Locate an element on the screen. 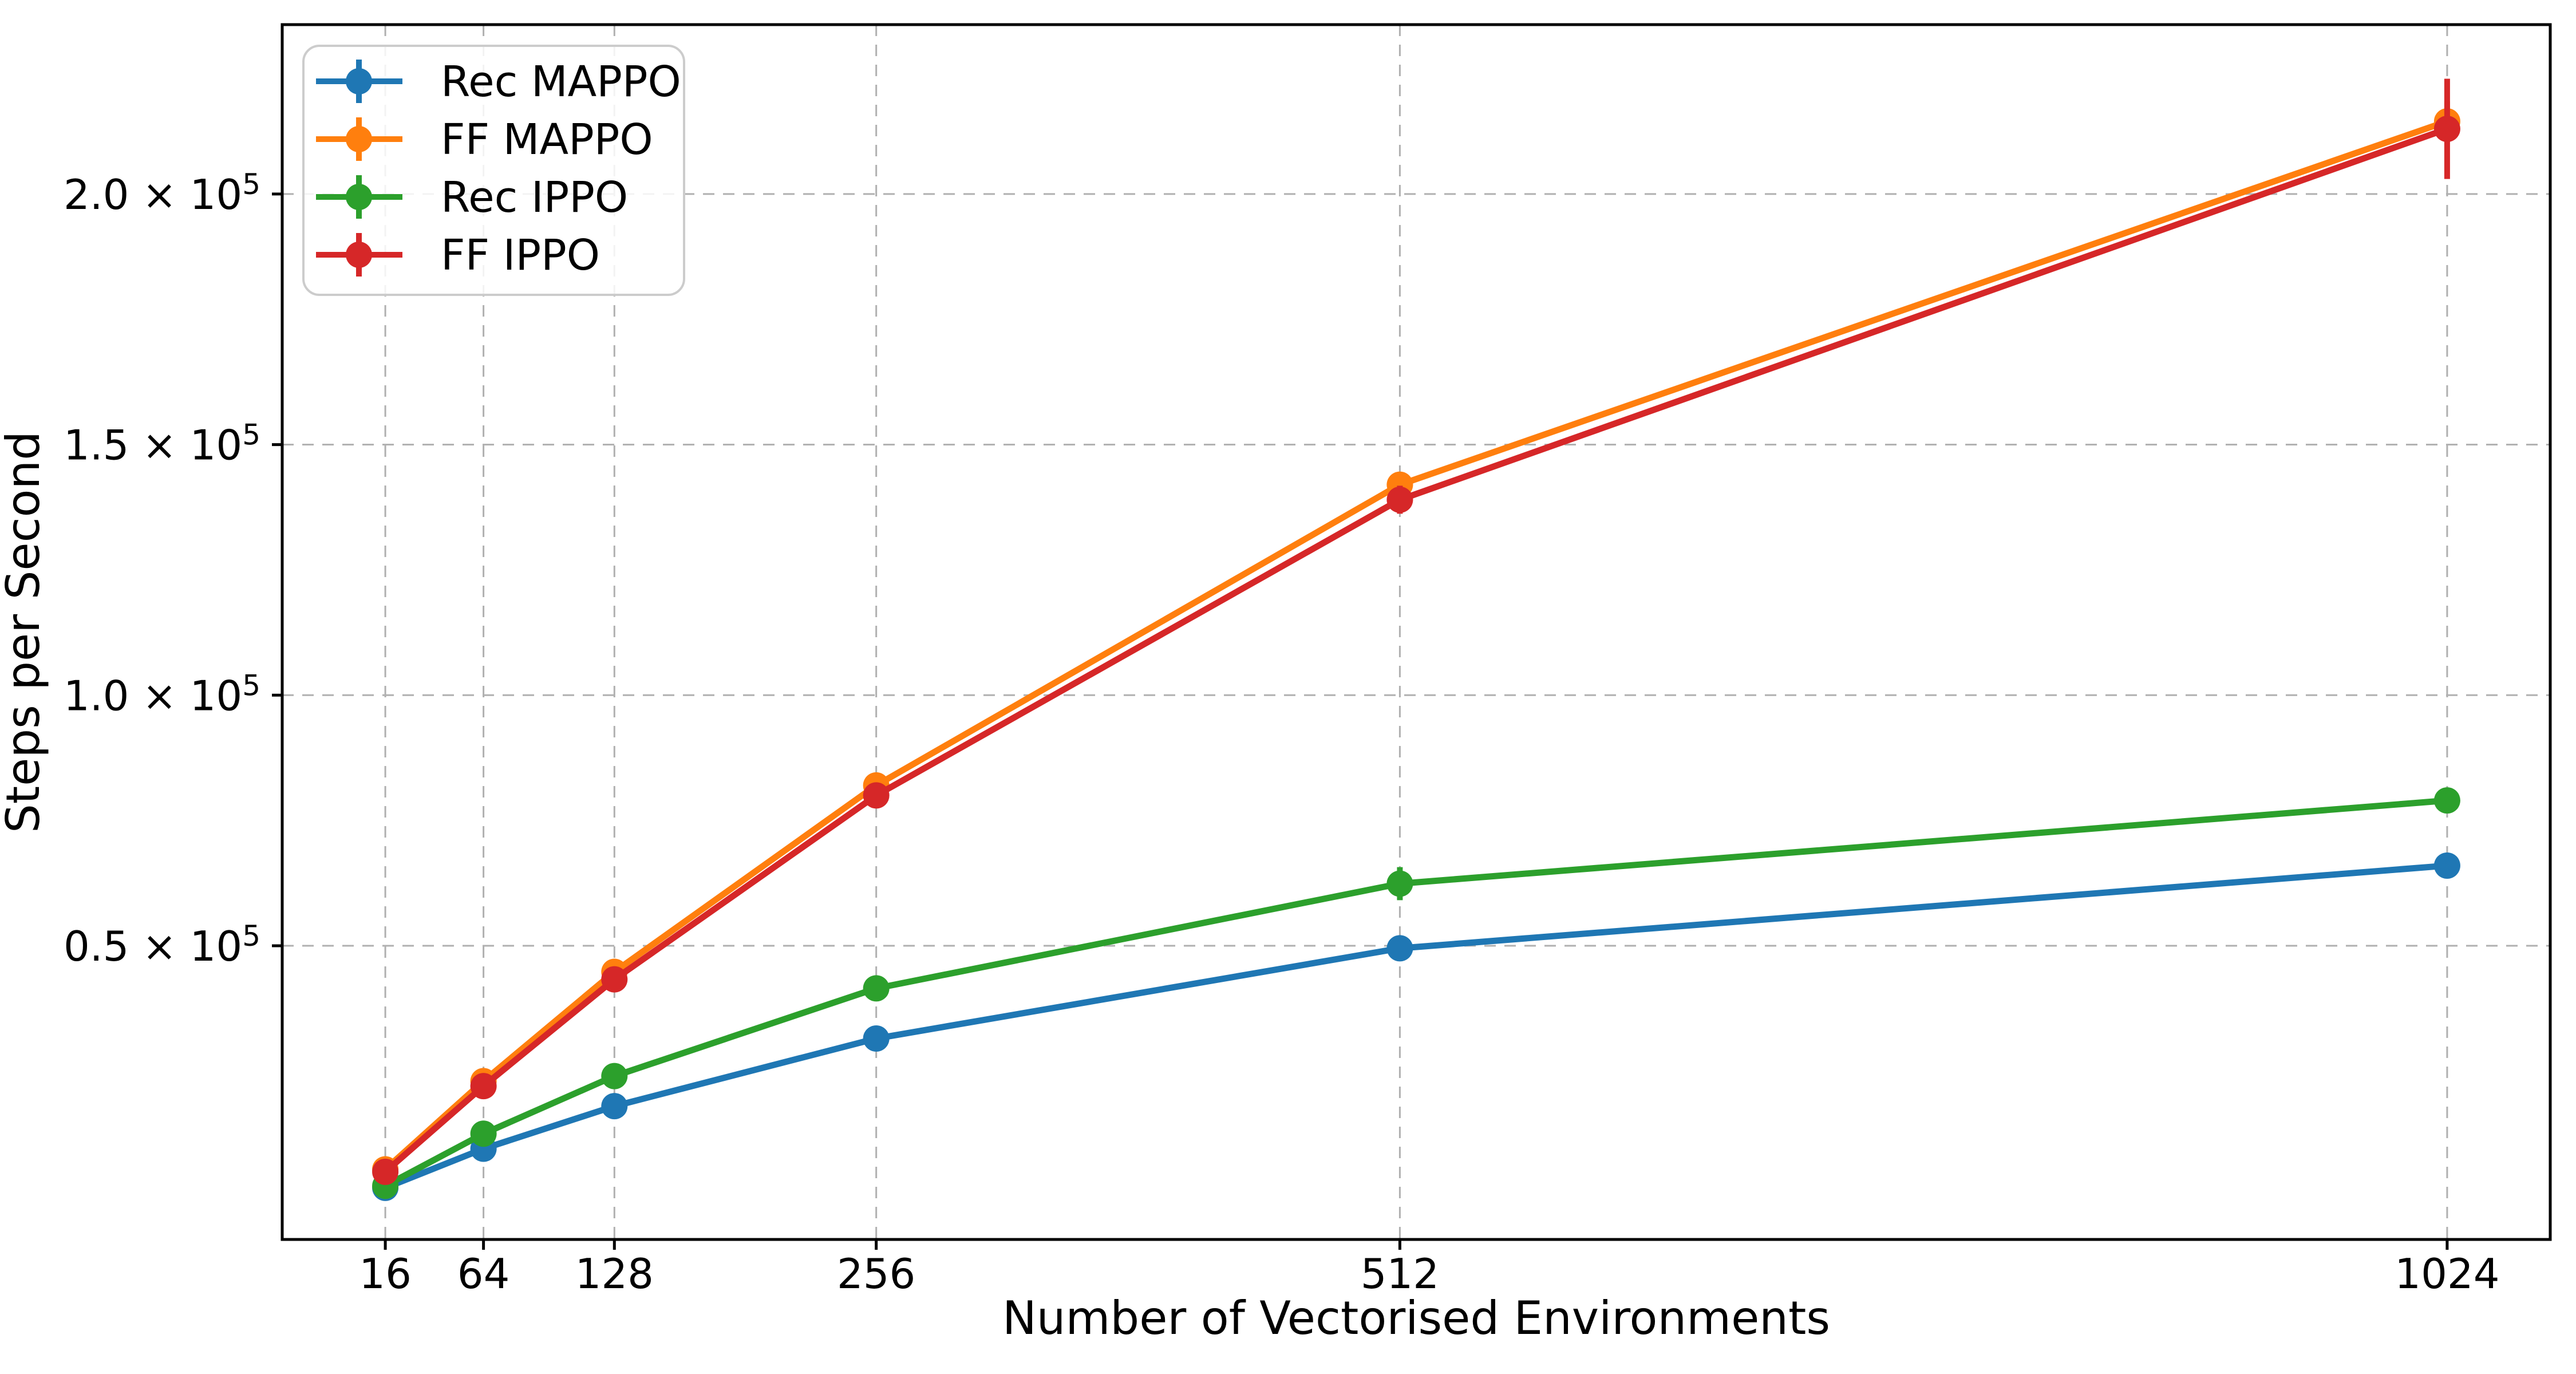 This screenshot has width=2576, height=1374. legend-label-ff-mappo: FF MAPPO is located at coordinates (547, 139).